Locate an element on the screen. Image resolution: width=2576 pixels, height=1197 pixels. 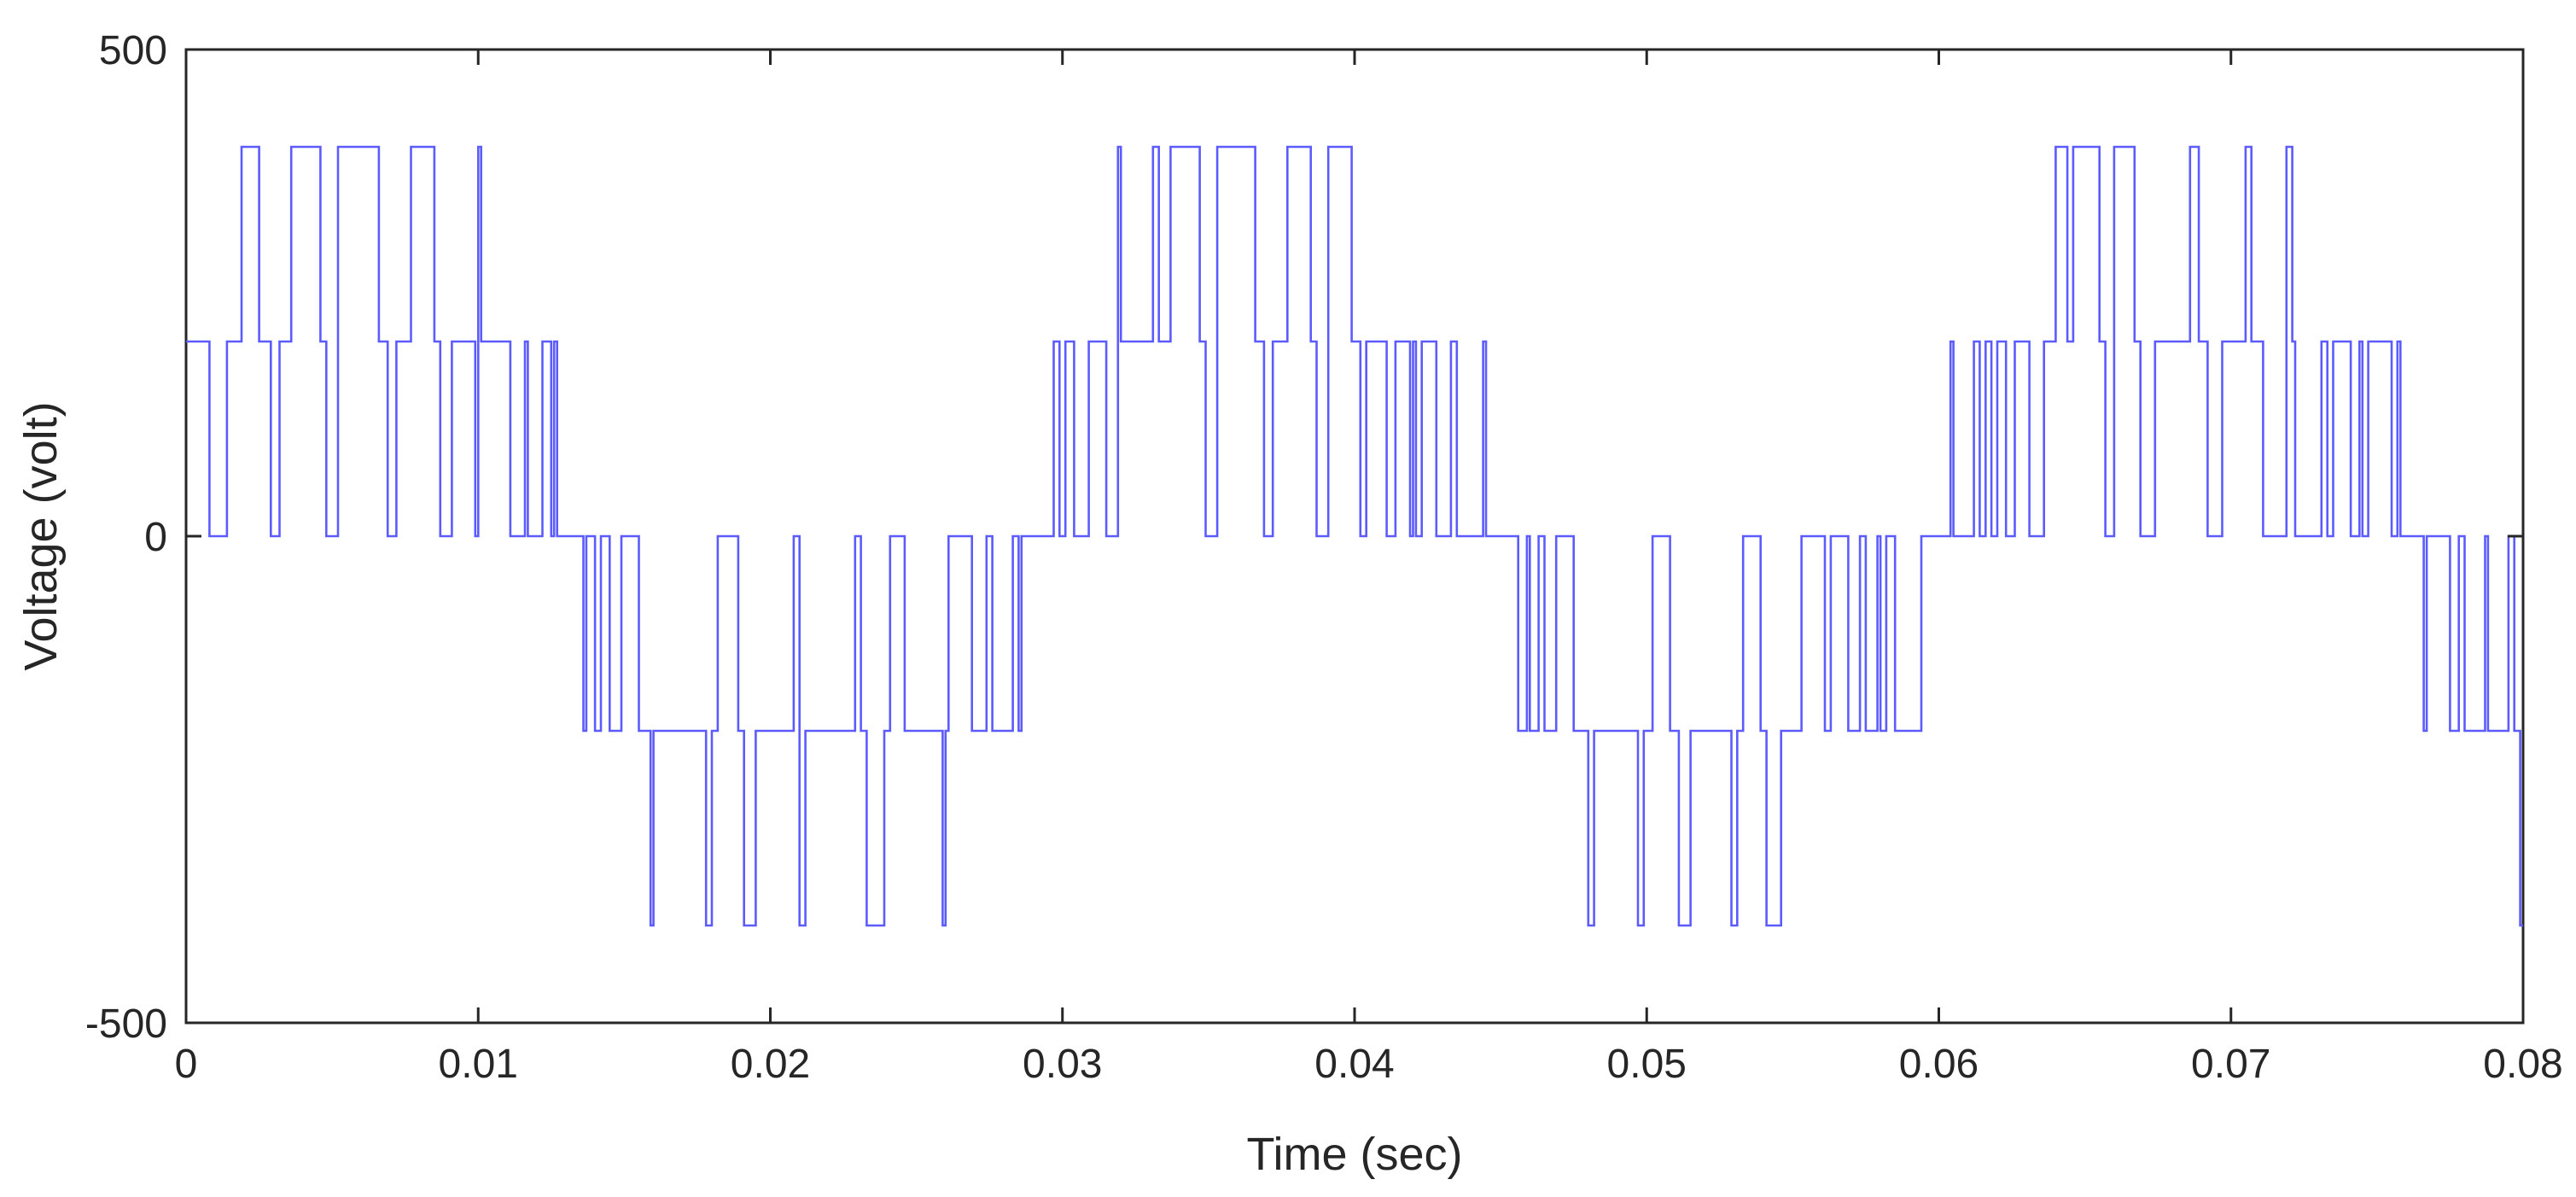
x-tick-label: 0.03 is located at coordinates (1062, 1064).